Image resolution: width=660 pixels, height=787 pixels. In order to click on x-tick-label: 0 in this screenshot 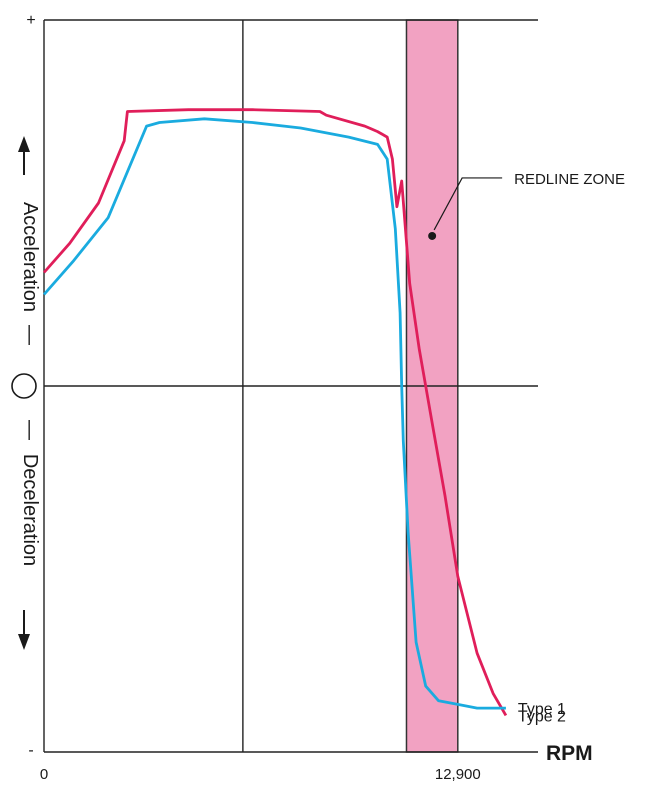, I will do `click(44, 774)`.